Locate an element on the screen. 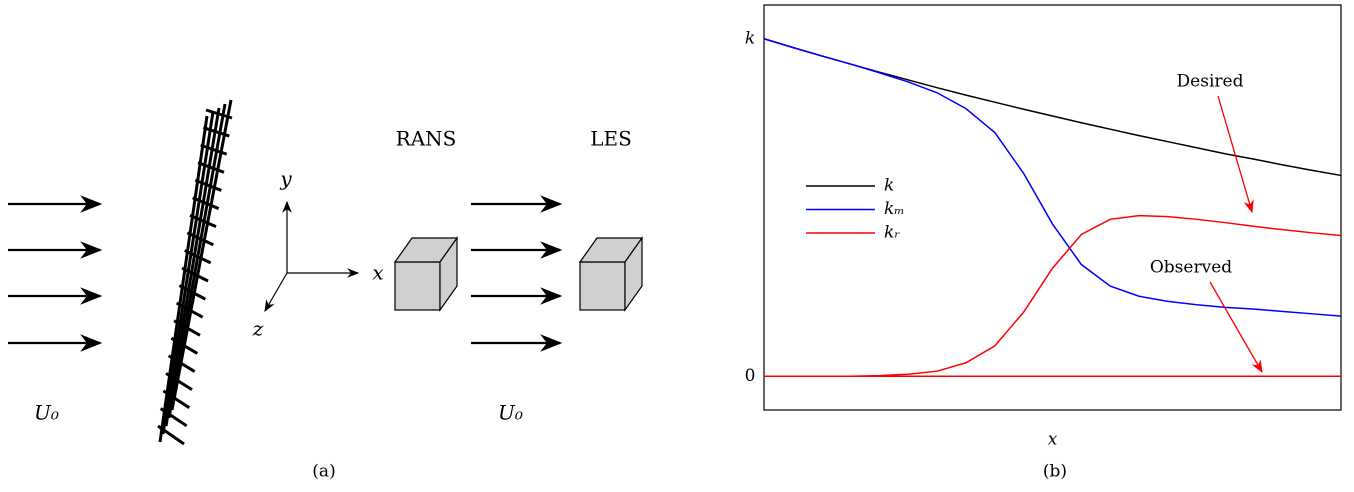 Image resolution: width=1354 pixels, height=492 pixels. caption: (a) is located at coordinates (323, 472).